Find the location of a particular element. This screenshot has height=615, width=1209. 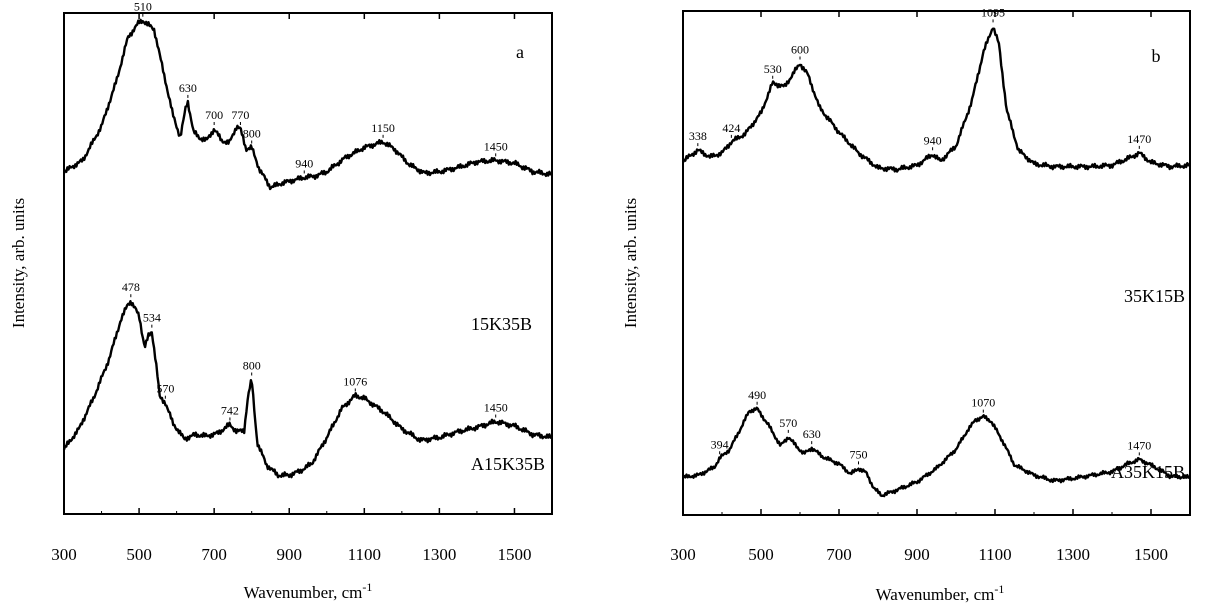

panel-b-peak-label: 600 is located at coordinates (800, 50).